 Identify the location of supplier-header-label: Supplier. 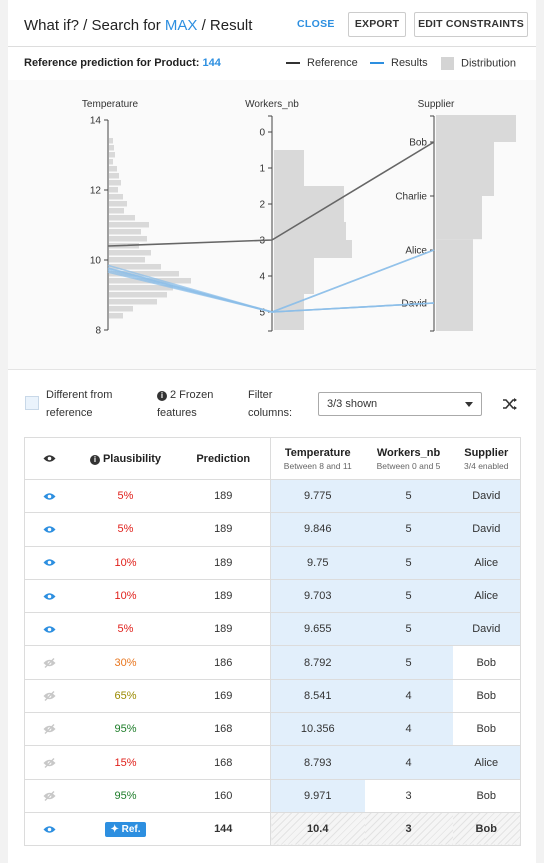
(486, 452).